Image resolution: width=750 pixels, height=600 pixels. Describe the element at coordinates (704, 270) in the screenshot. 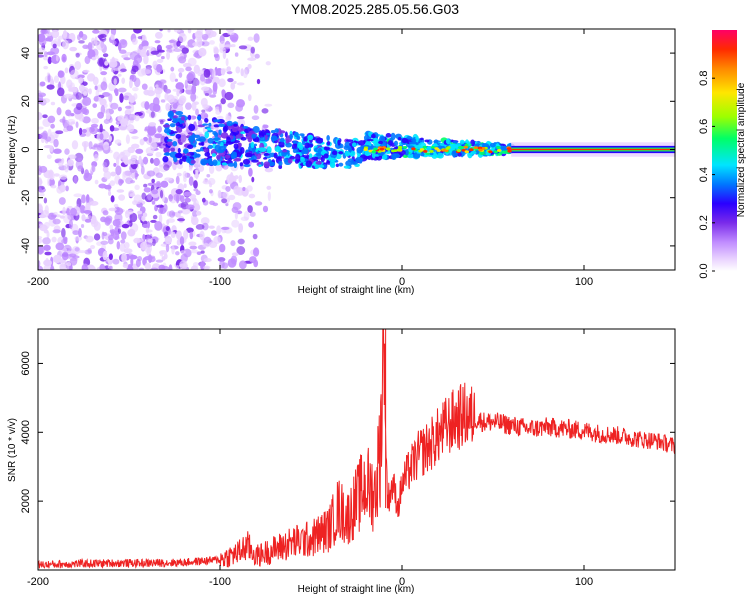

I see `colorbar-tick-label: 0.0` at that location.